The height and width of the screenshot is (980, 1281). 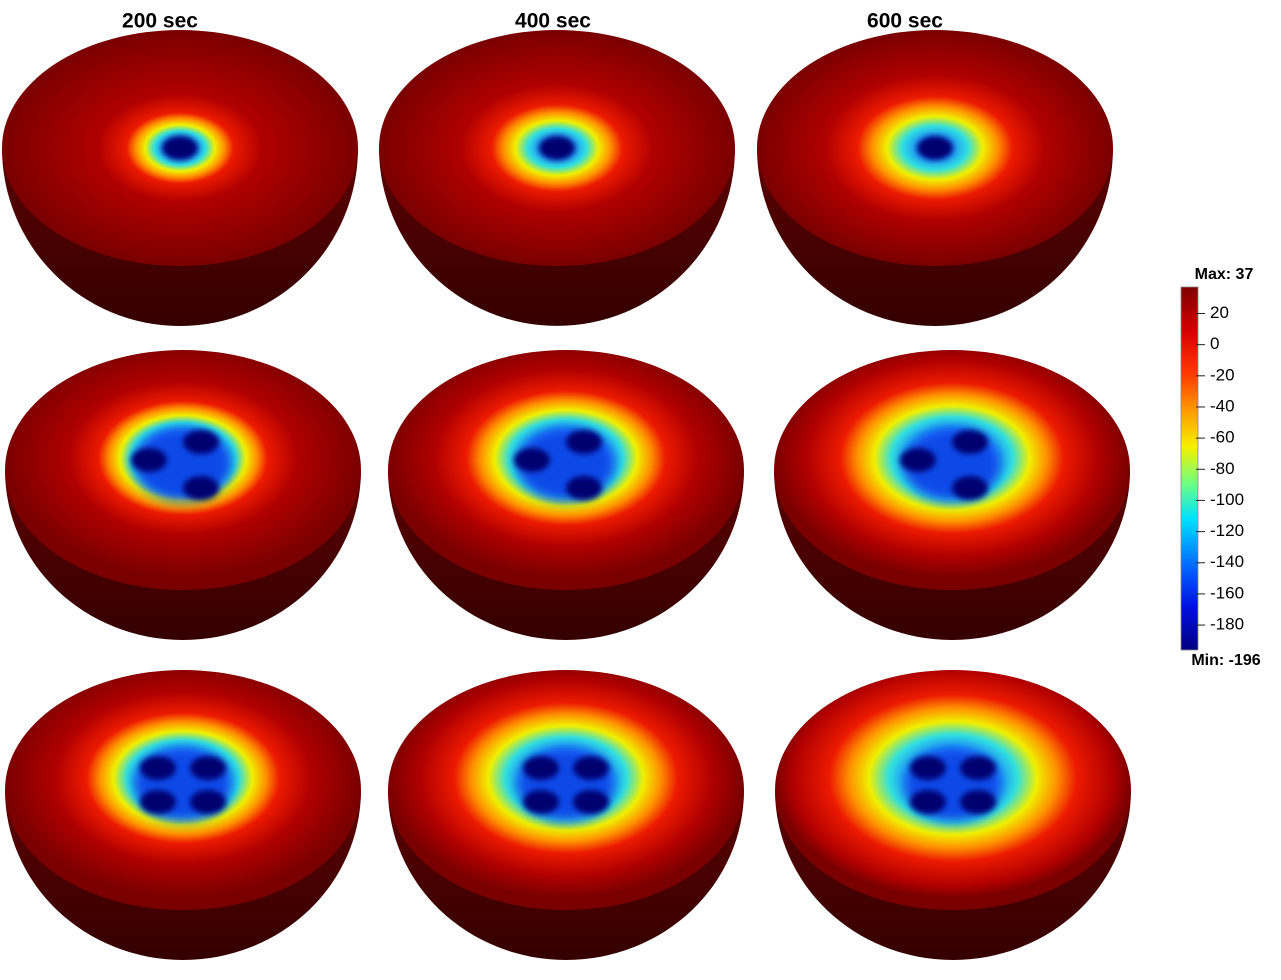 I want to click on colorbar-tick-label: -40, so click(x=1222, y=405).